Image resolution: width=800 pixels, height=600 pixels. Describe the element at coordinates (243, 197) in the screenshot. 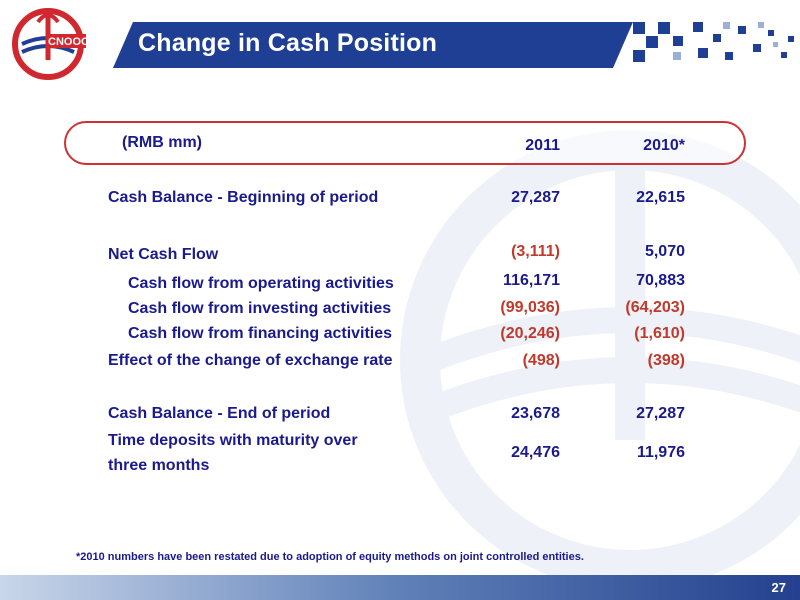

I see `row-label-beginning-balance: Cash Balance - Beginning of period` at that location.